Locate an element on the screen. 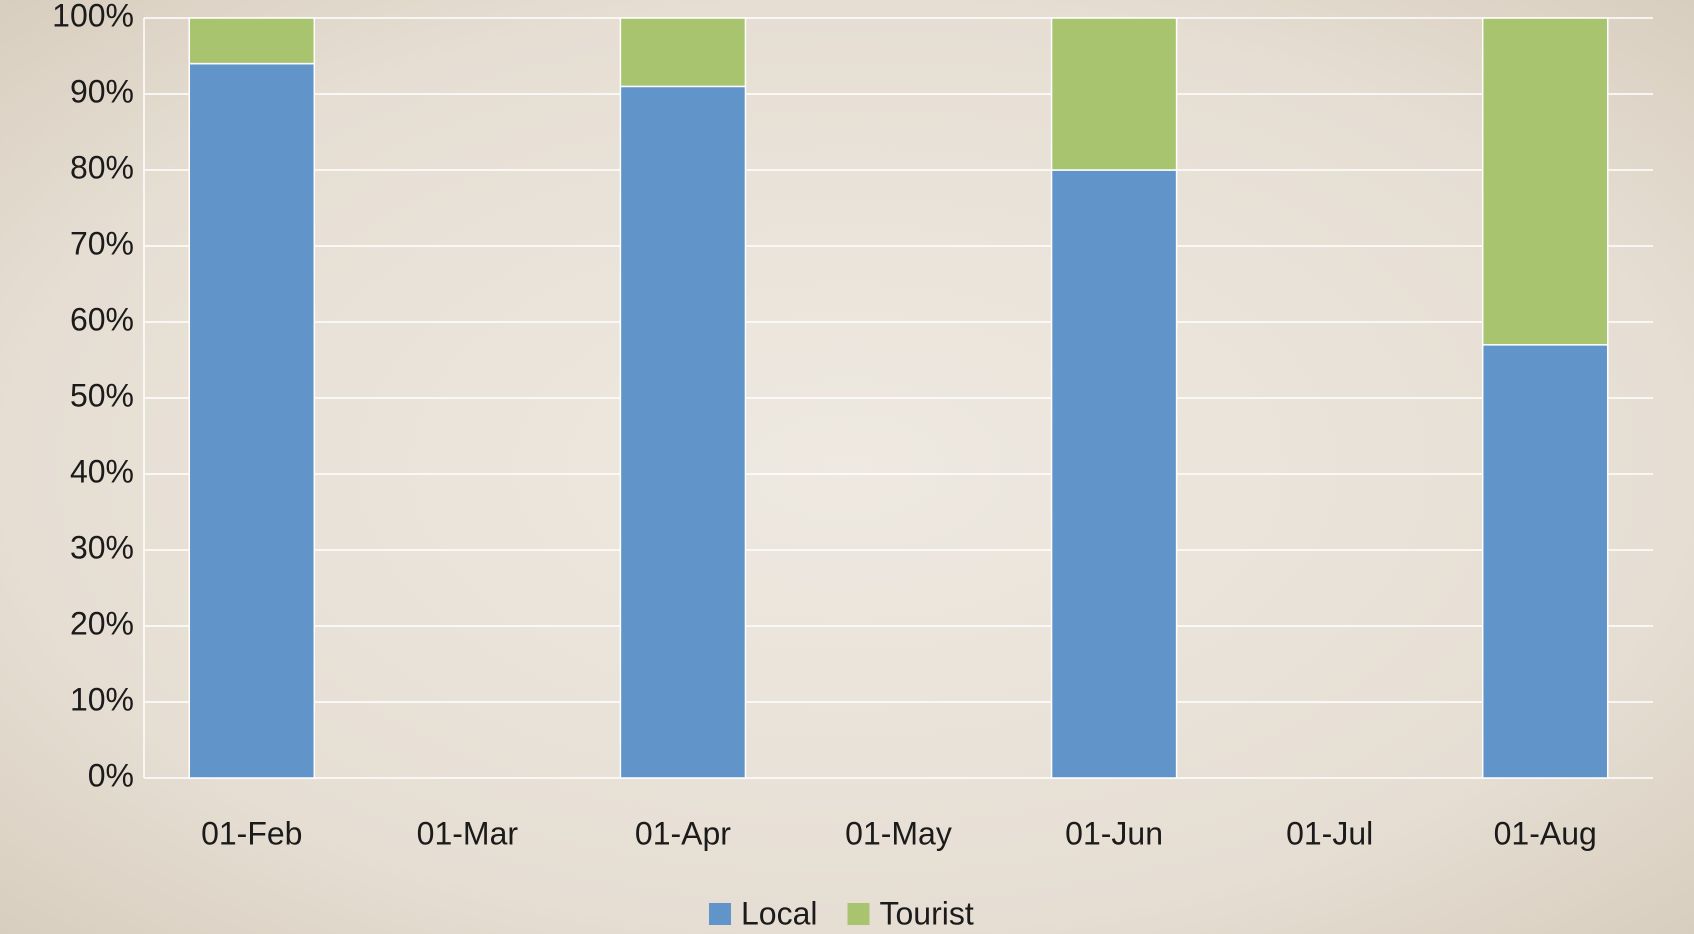 The width and height of the screenshot is (1694, 934). x-tick-label: 01-Apr is located at coordinates (683, 833).